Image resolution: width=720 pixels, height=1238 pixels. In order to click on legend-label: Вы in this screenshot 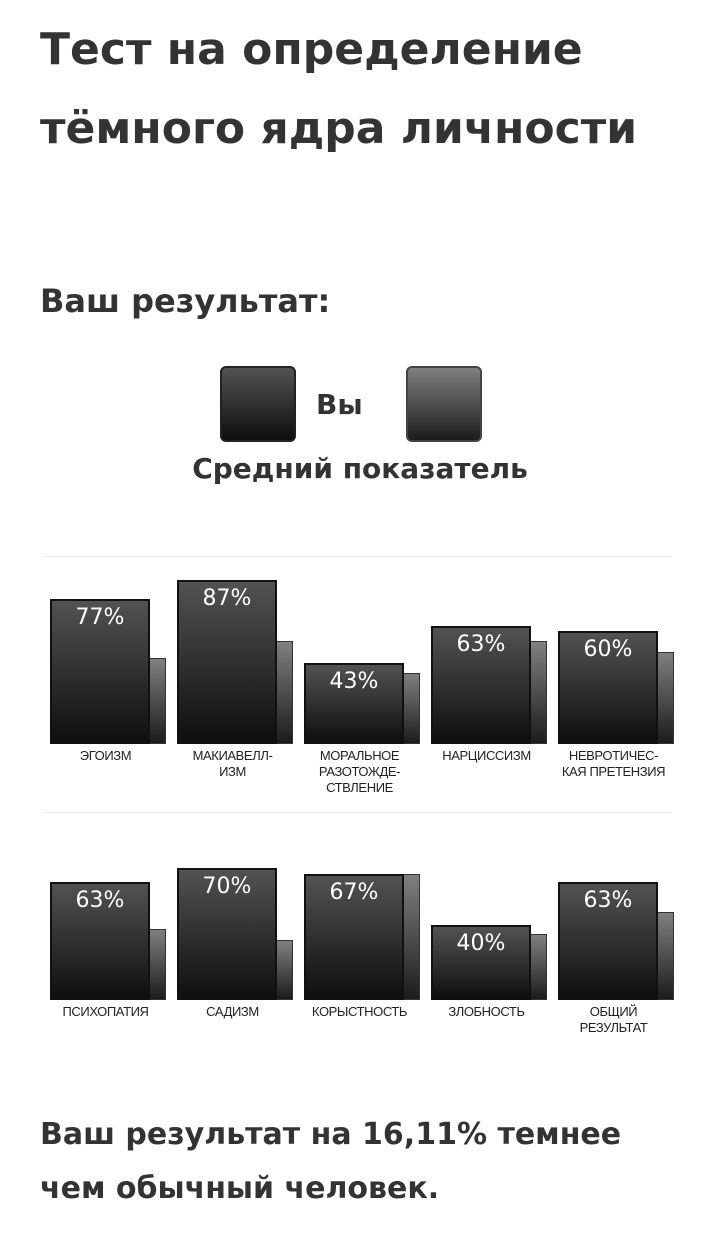, I will do `click(339, 404)`.